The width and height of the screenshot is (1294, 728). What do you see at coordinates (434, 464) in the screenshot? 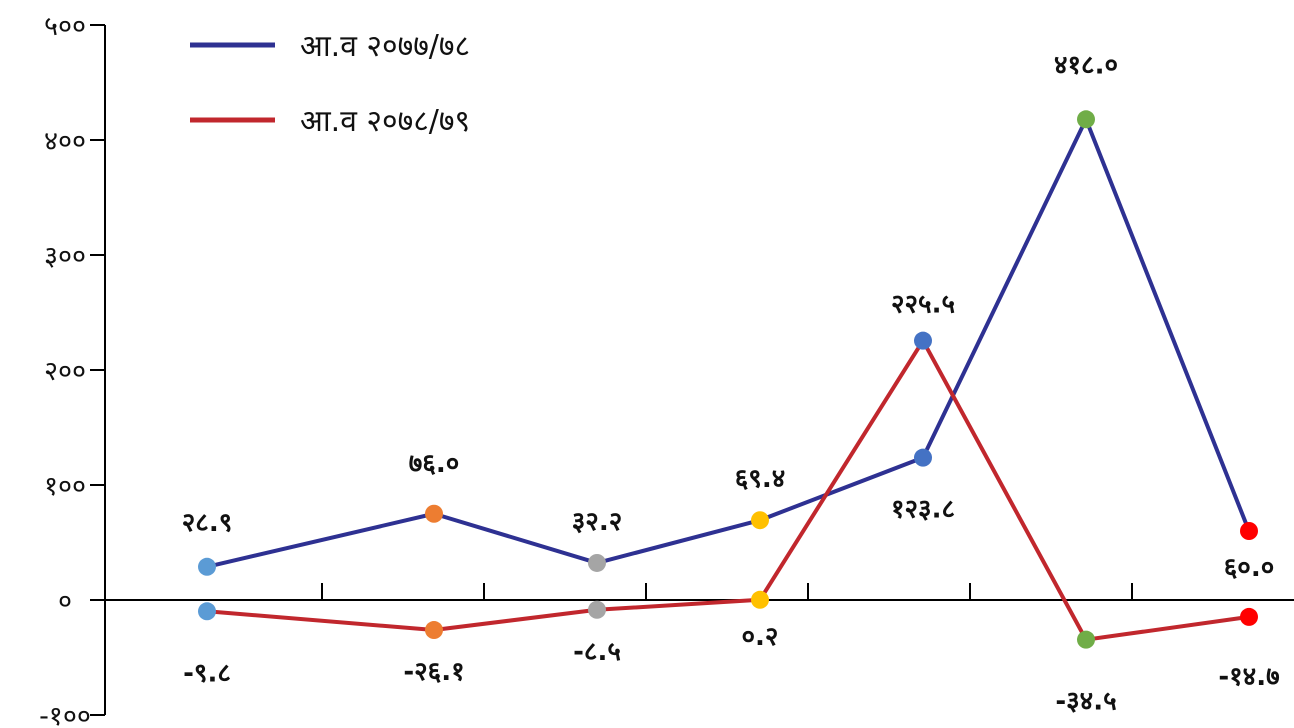
I see `data-label: ७६.०` at bounding box center [434, 464].